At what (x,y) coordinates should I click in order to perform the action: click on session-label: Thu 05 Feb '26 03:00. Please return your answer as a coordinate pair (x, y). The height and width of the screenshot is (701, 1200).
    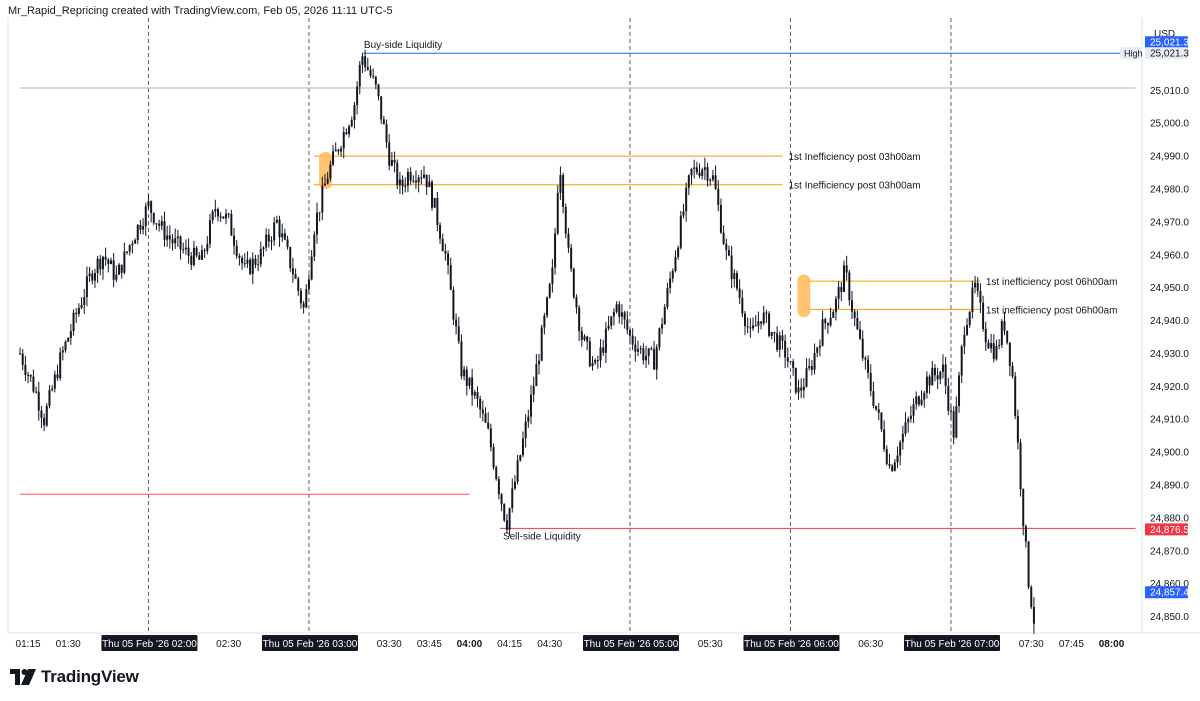
    Looking at the image, I should click on (310, 644).